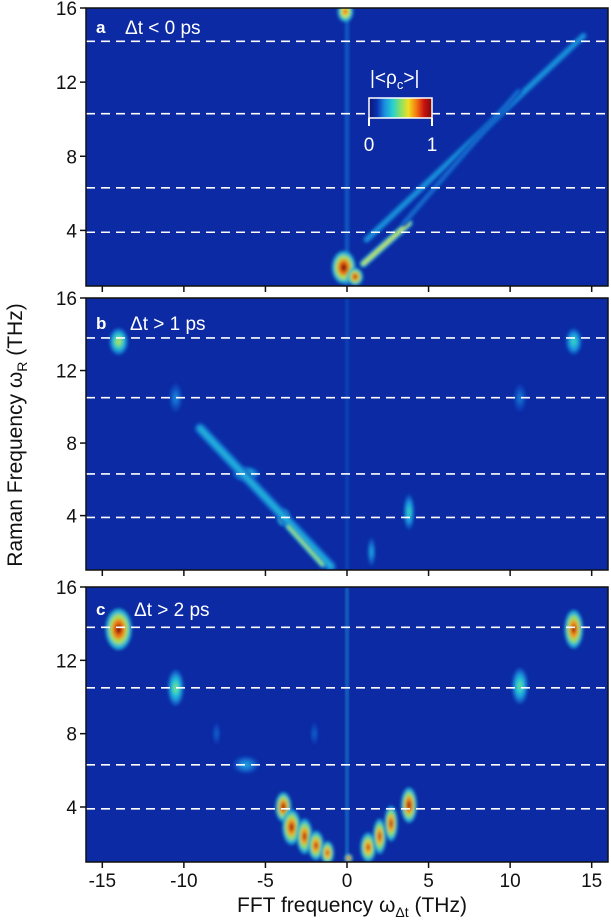 The width and height of the screenshot is (611, 922). Describe the element at coordinates (352, 907) in the screenshot. I see `x-axis-label: FFT frequency ωΔt (THz)` at that location.